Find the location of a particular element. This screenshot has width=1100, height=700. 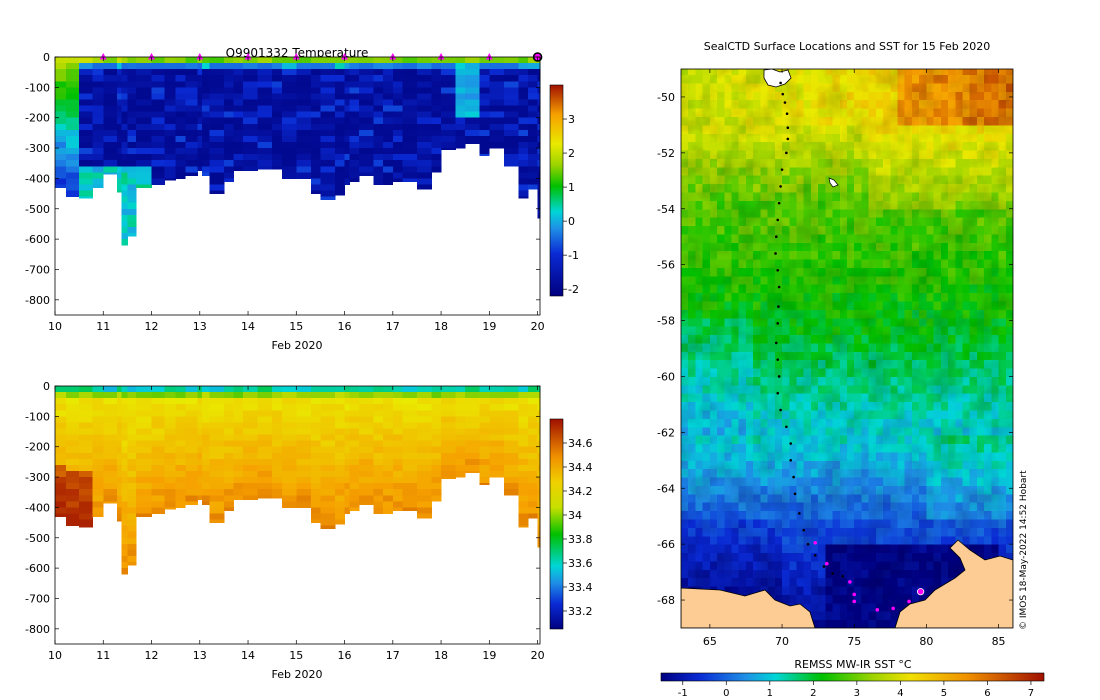

salinity-colorbar is located at coordinates (556, 524).